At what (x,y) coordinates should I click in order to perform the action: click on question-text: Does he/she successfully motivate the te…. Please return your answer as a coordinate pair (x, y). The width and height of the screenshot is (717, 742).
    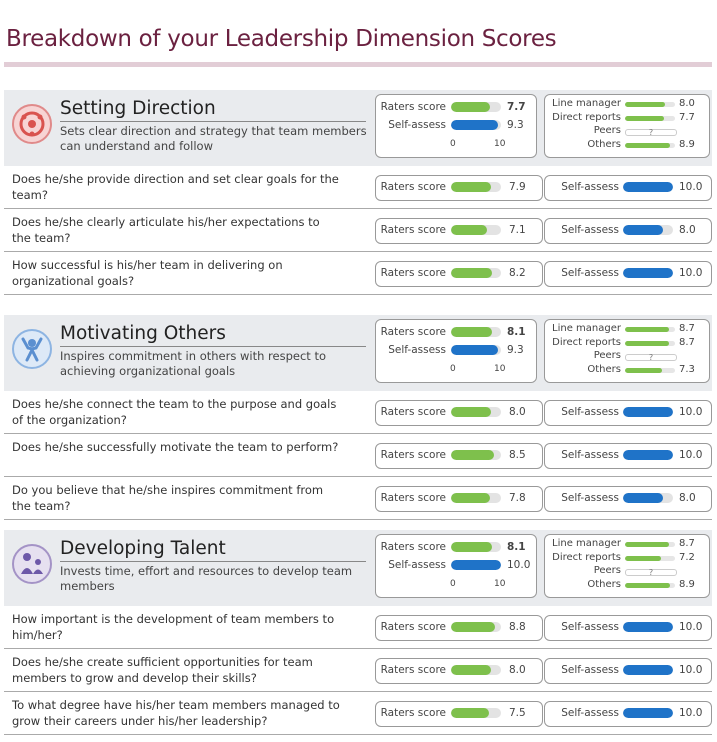
    Looking at the image, I should click on (175, 447).